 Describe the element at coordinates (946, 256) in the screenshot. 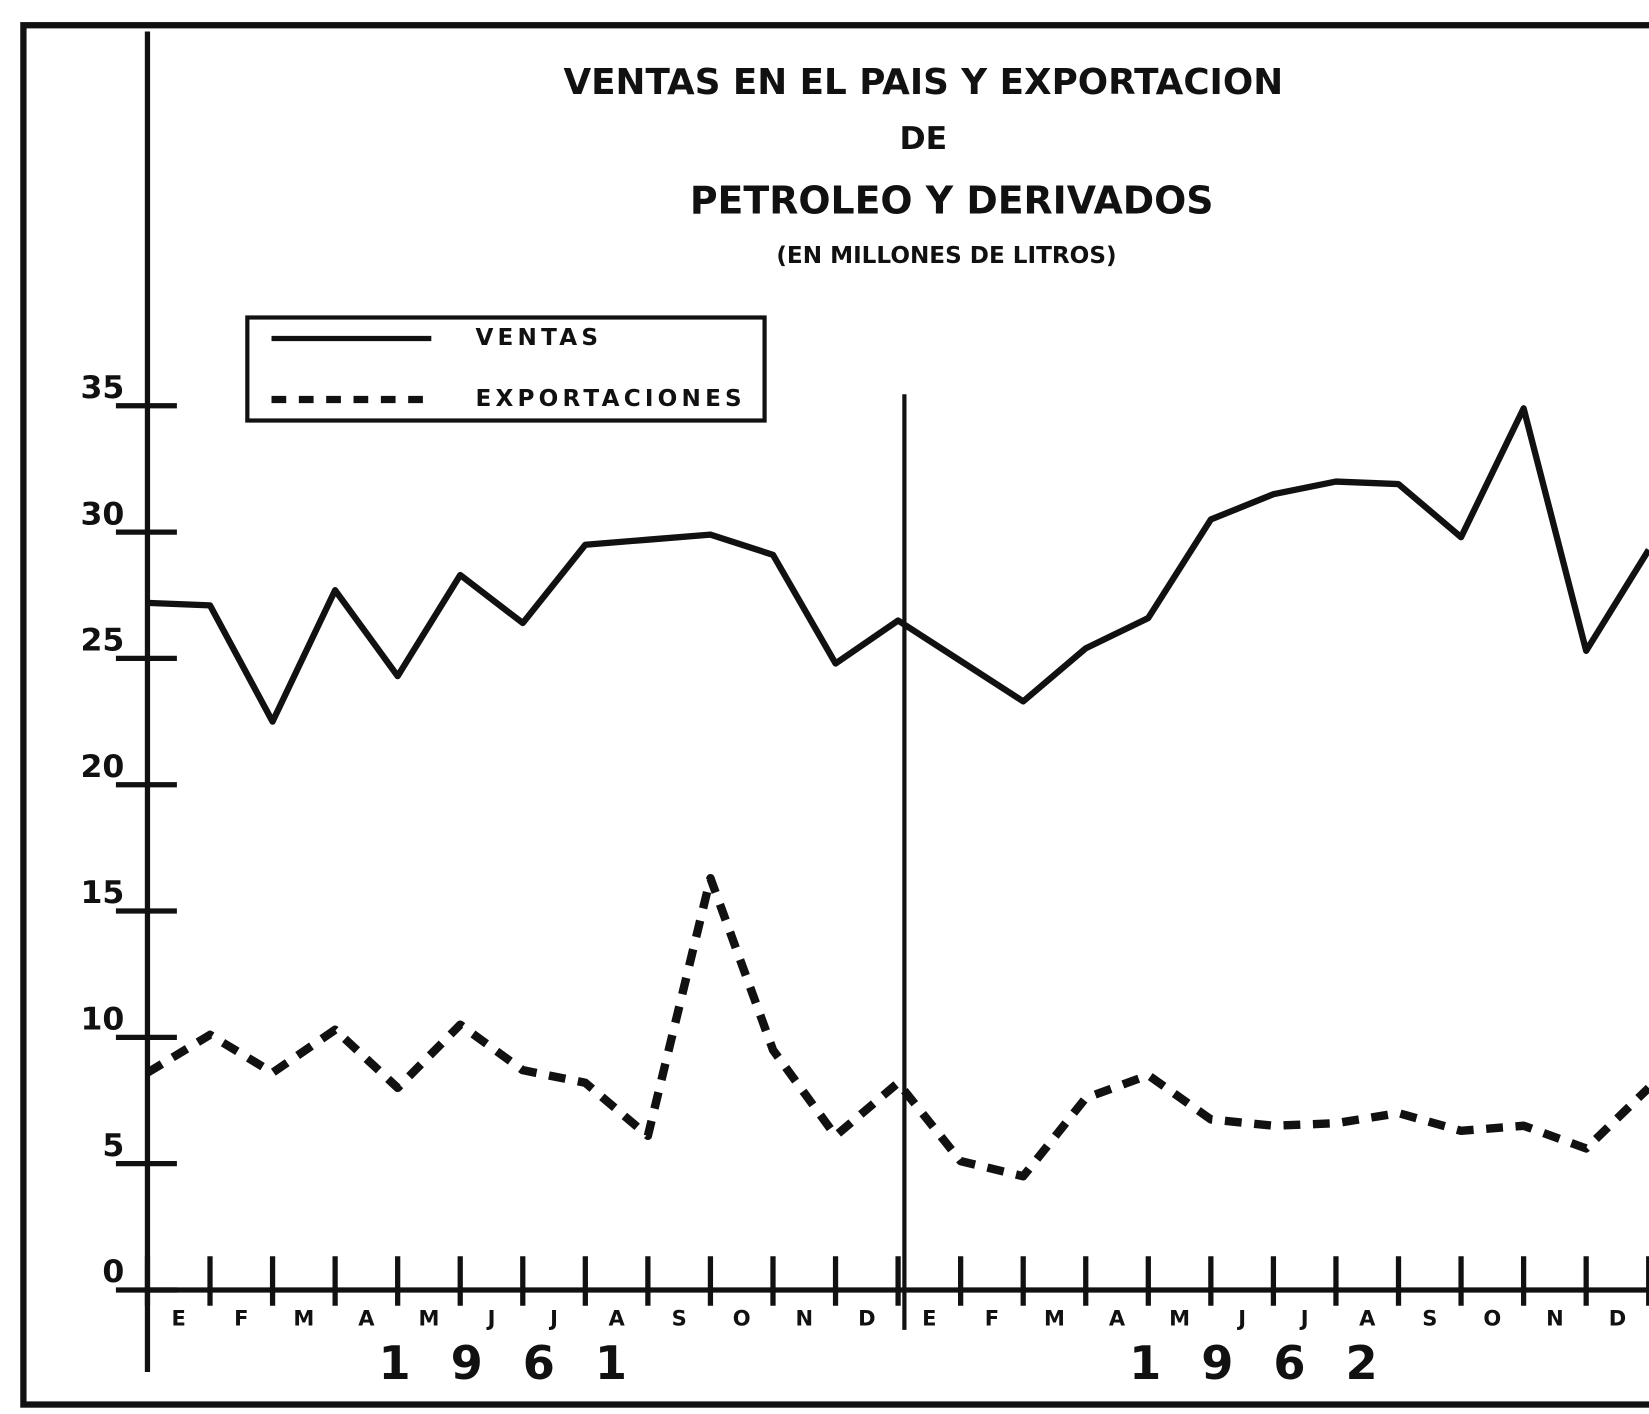

I see `unit-label: (EN MILLONES DE LITROS)` at that location.